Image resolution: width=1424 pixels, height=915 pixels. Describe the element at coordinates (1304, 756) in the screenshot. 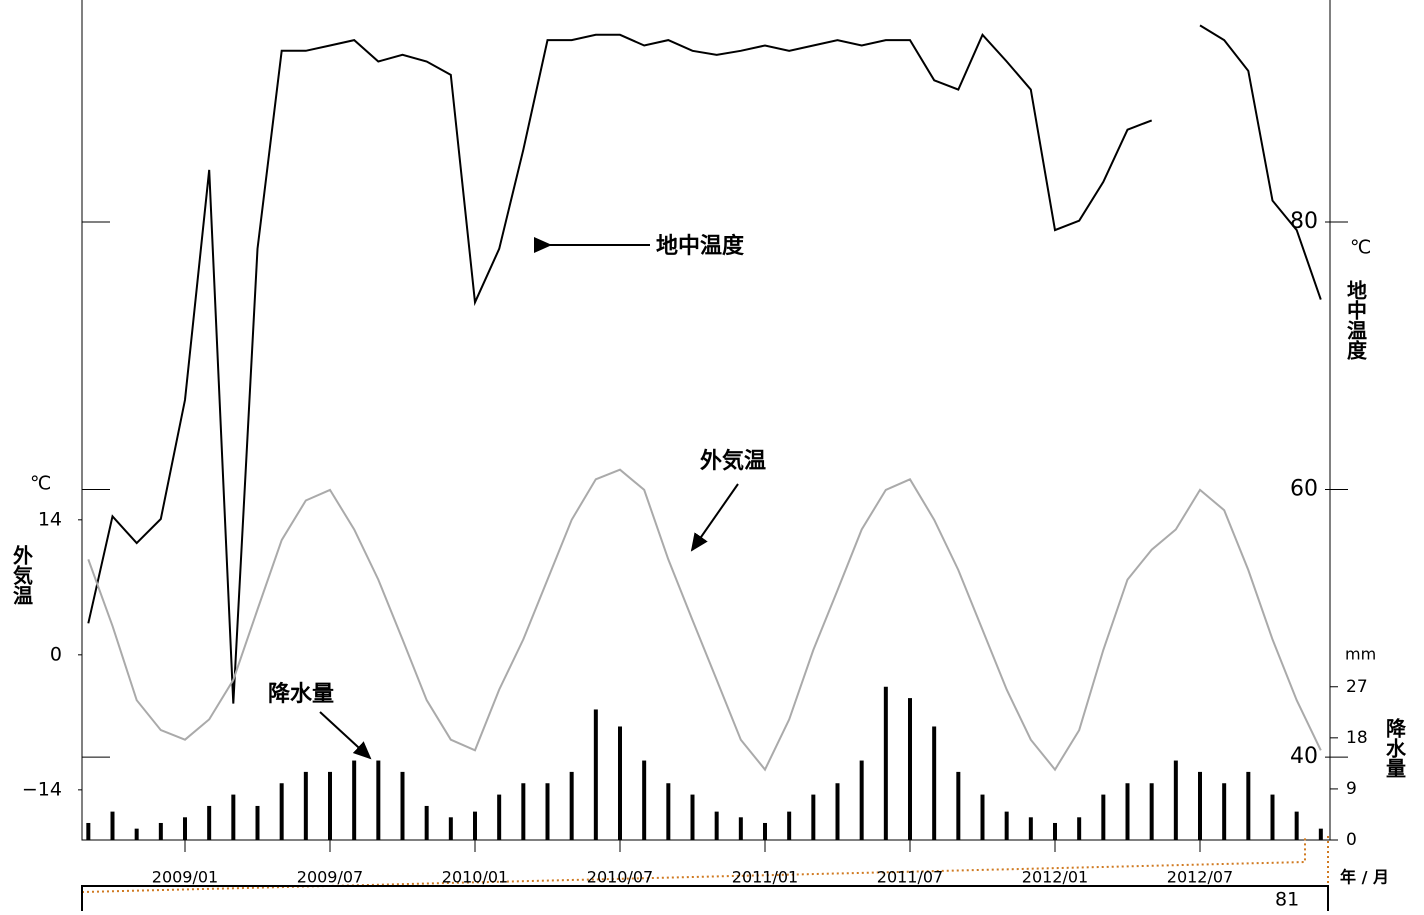

I see `y2-tick-label: 40` at that location.